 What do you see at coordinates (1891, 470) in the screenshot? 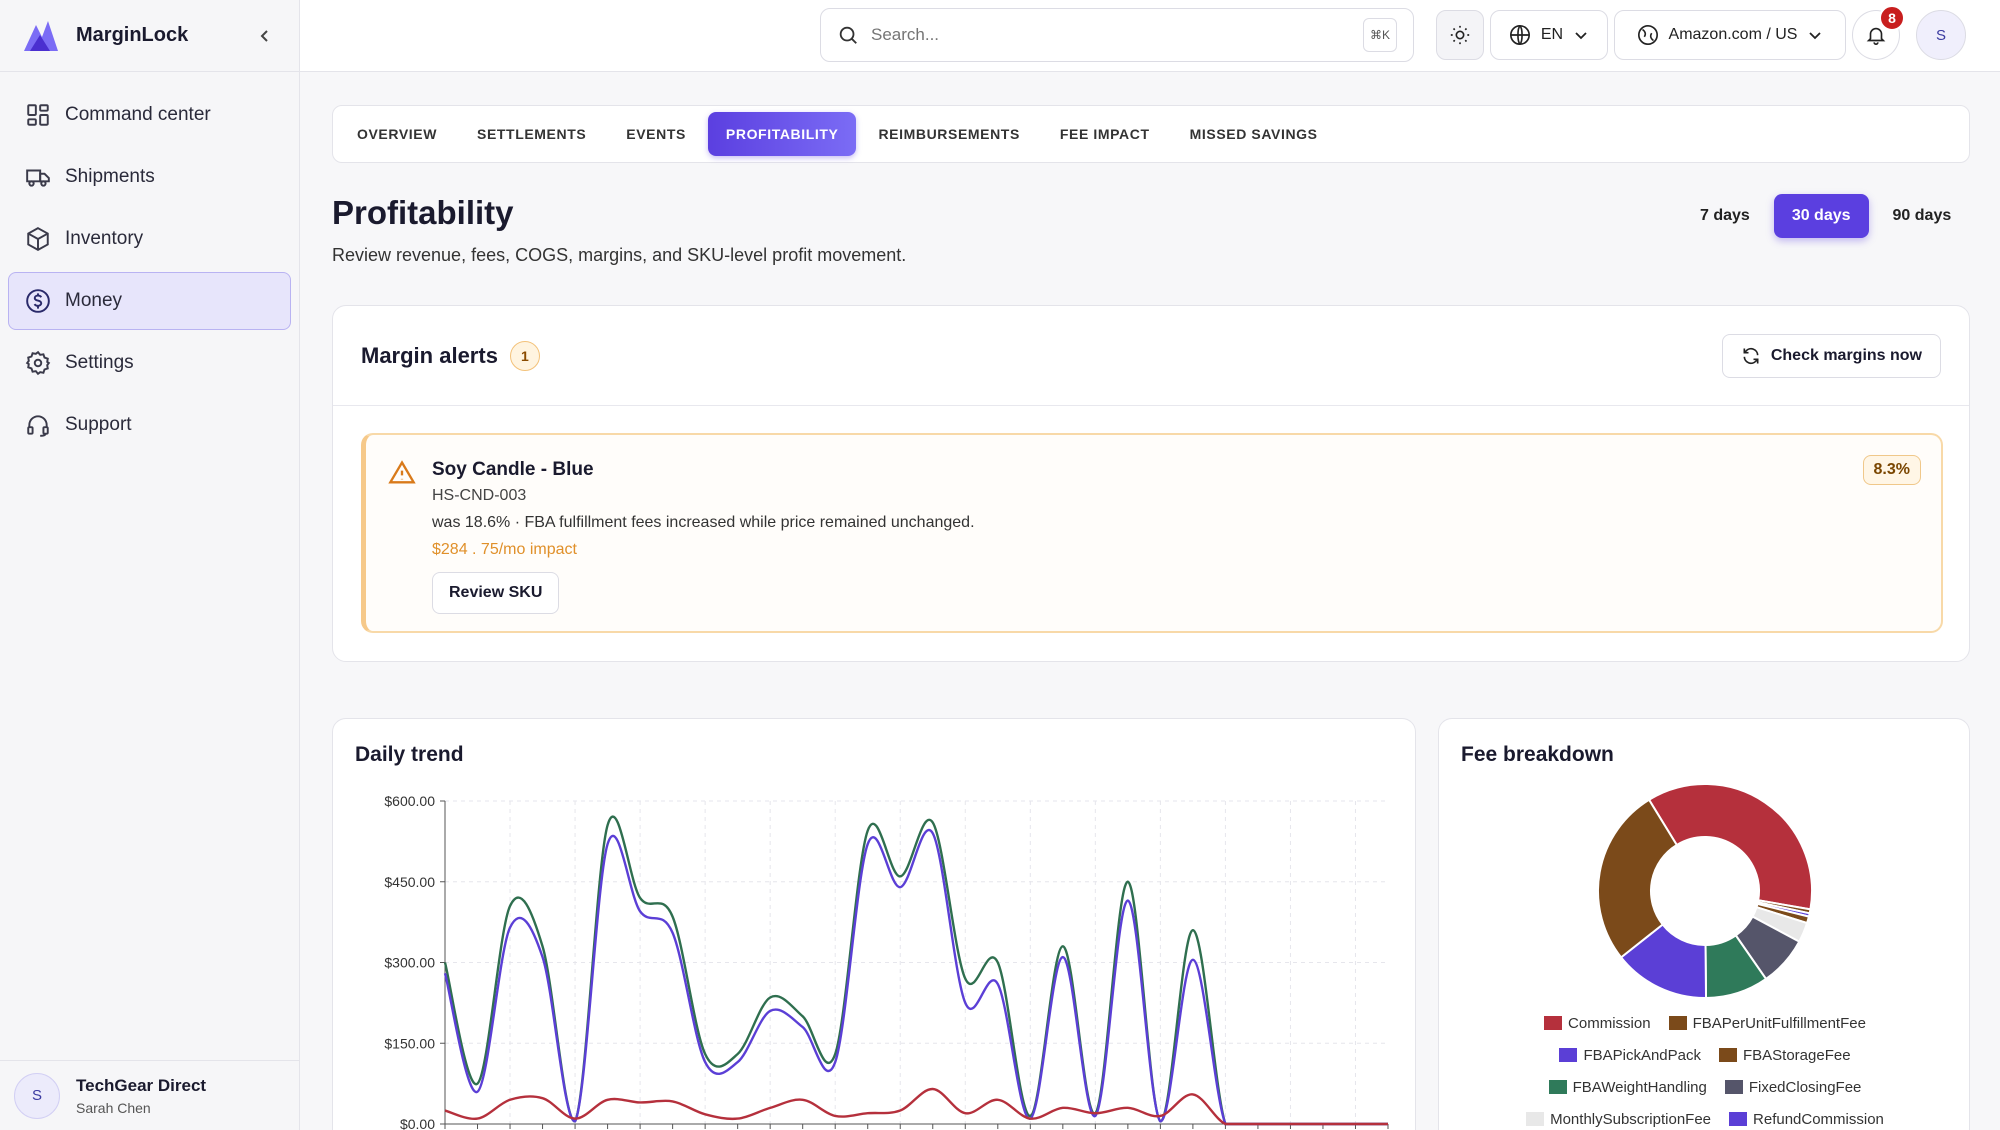
I see `alert-margin-badge: 8.3%` at bounding box center [1891, 470].